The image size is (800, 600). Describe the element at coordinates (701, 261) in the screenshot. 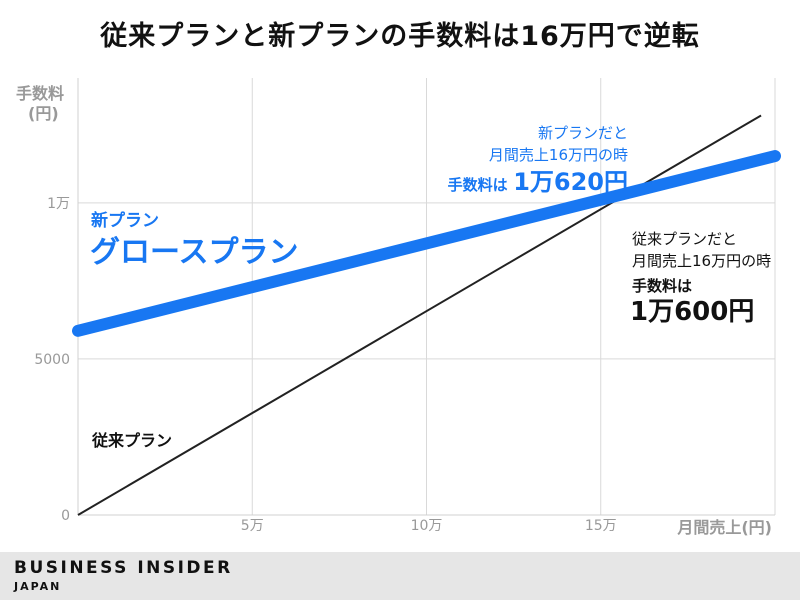

I see `old-callout-line2: 月間売上16万円の時` at that location.